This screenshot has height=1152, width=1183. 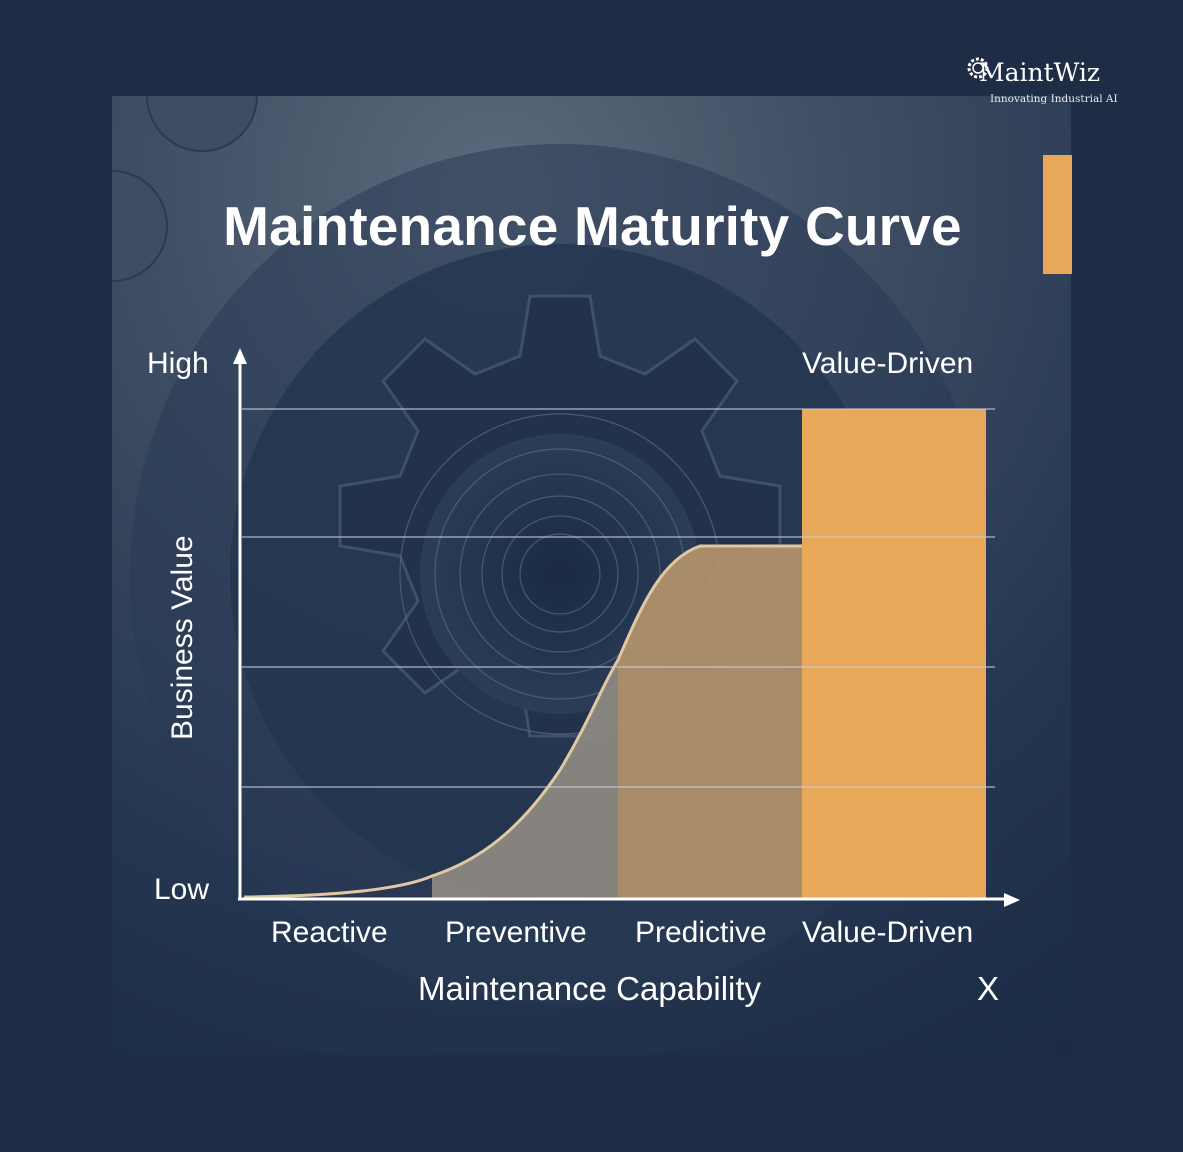 What do you see at coordinates (590, 988) in the screenshot?
I see `x-axis-label: Maintenance Capability` at bounding box center [590, 988].